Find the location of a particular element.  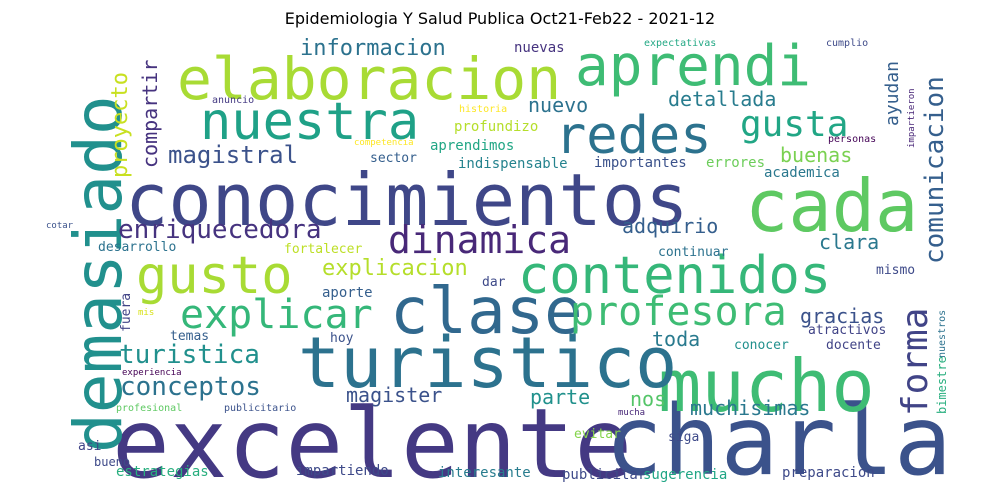

word-aprendi: aprendi is located at coordinates (693, 67).